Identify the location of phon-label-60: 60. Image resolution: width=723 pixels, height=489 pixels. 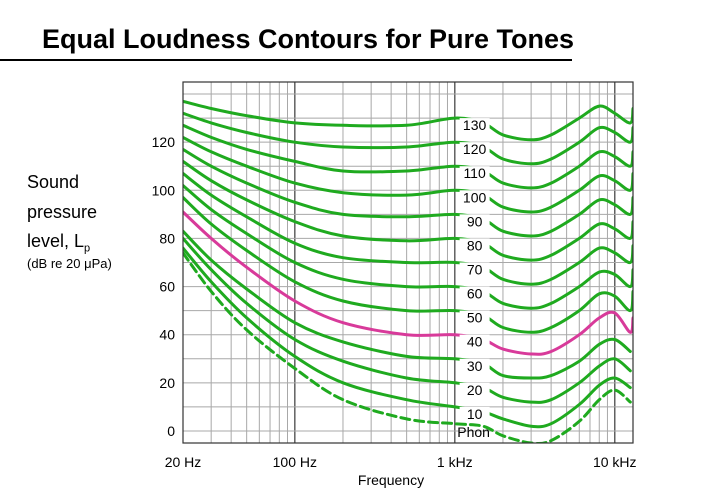
(475, 294).